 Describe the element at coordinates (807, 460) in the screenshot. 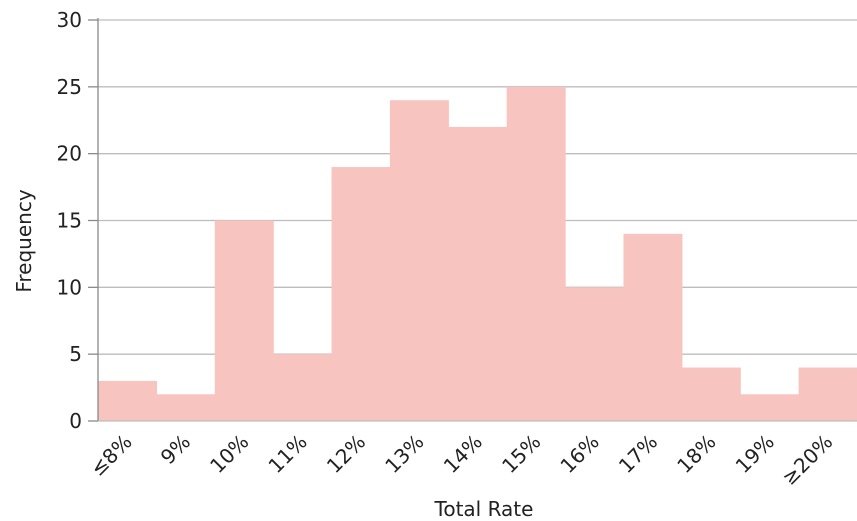

I see `x-tick-label: ≥20%` at that location.